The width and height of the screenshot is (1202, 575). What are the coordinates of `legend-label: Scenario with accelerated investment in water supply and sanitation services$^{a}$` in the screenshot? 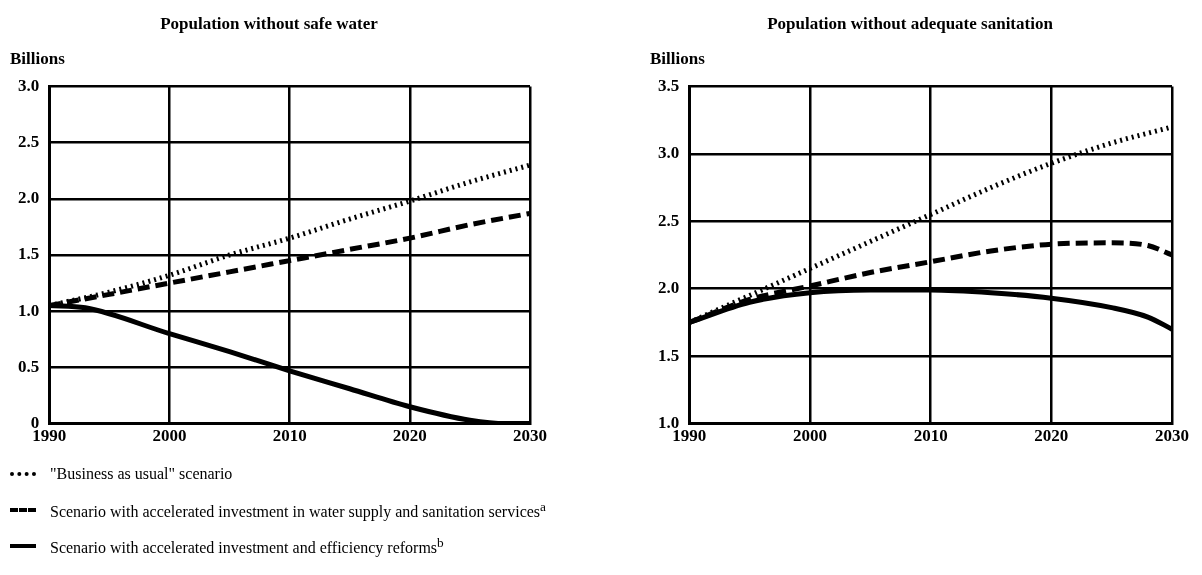 It's located at (298, 510).